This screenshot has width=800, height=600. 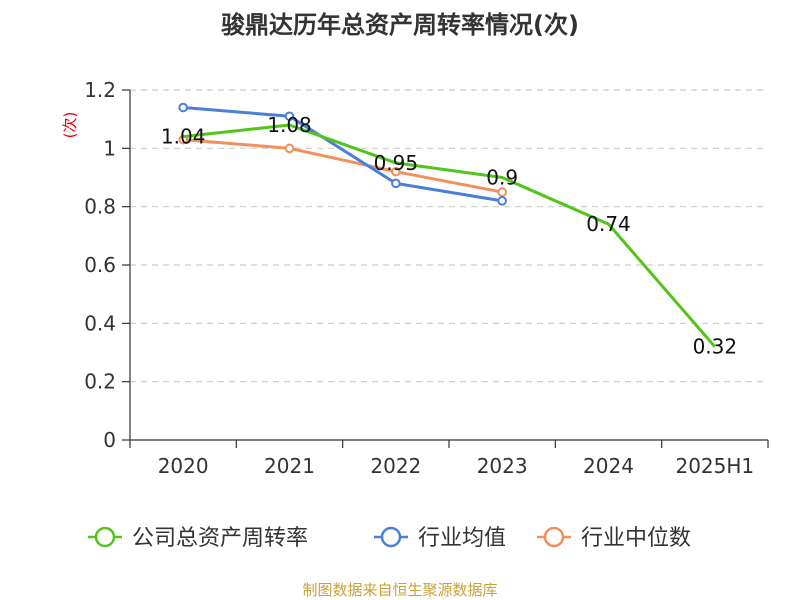 I want to click on chart-title: 骏鼎达历年总资产周转率情况(次), so click(x=400, y=25).